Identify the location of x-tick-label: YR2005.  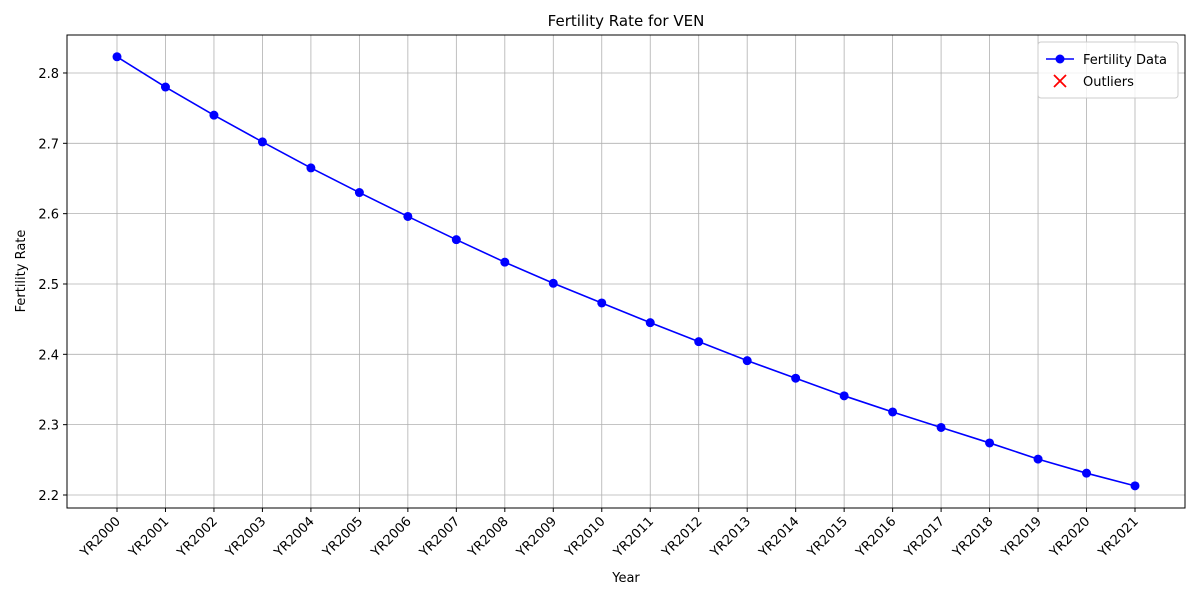
(342, 537).